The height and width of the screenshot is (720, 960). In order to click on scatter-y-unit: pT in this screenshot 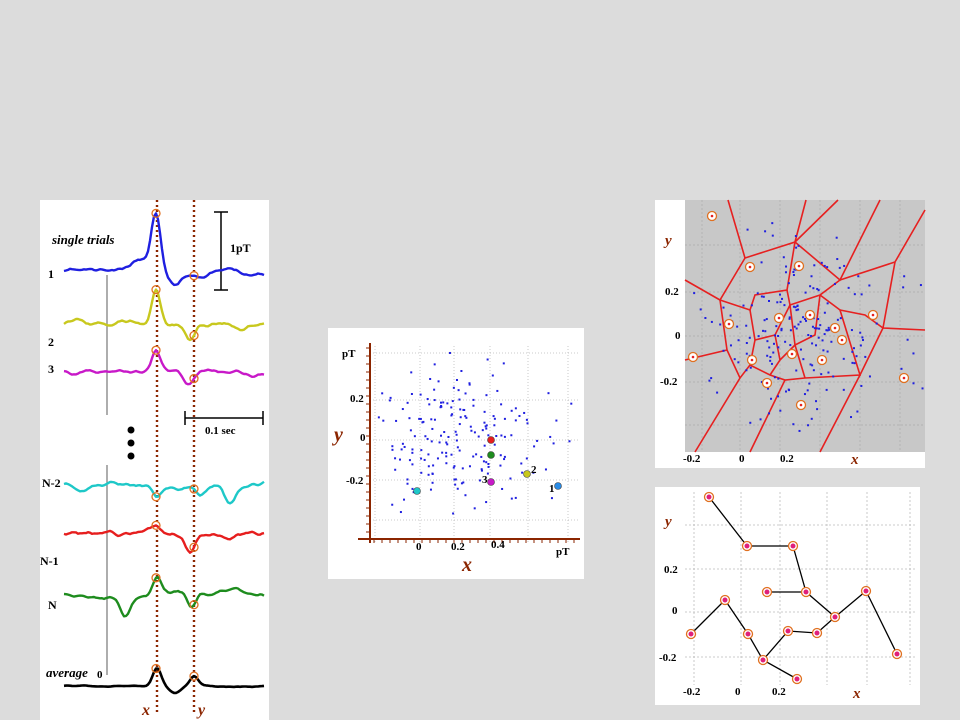, I will do `click(349, 354)`.